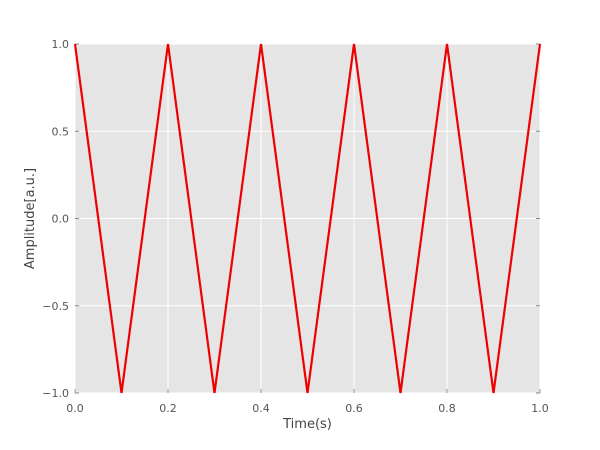 This screenshot has height=450, width=600. Describe the element at coordinates (61, 131) in the screenshot. I see `y-tick-label: 0.5` at that location.